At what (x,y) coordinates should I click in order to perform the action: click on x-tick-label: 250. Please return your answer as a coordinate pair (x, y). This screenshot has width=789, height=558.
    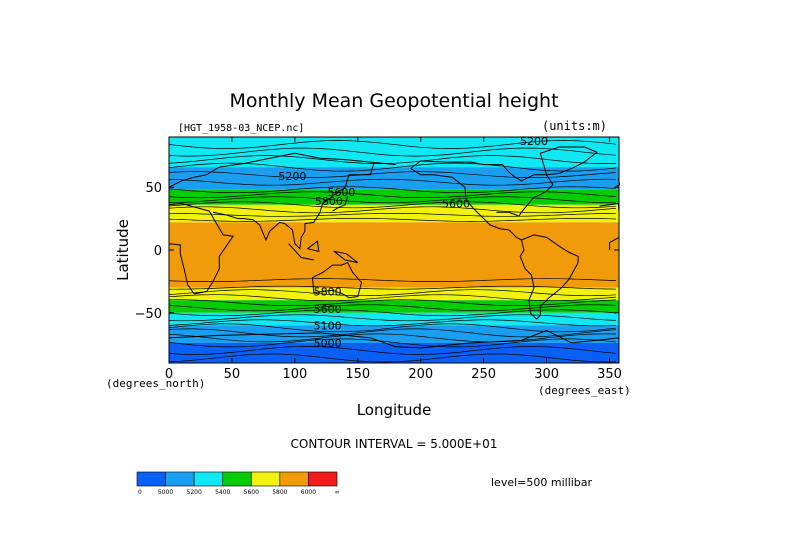
    Looking at the image, I should click on (483, 374).